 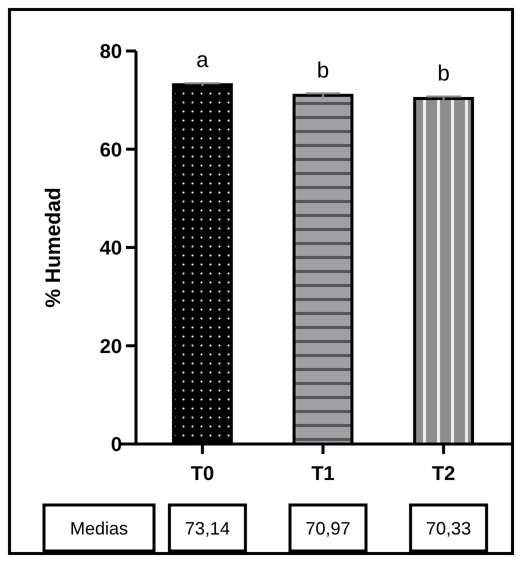 What do you see at coordinates (116, 445) in the screenshot?
I see `y-tick-label: 0` at bounding box center [116, 445].